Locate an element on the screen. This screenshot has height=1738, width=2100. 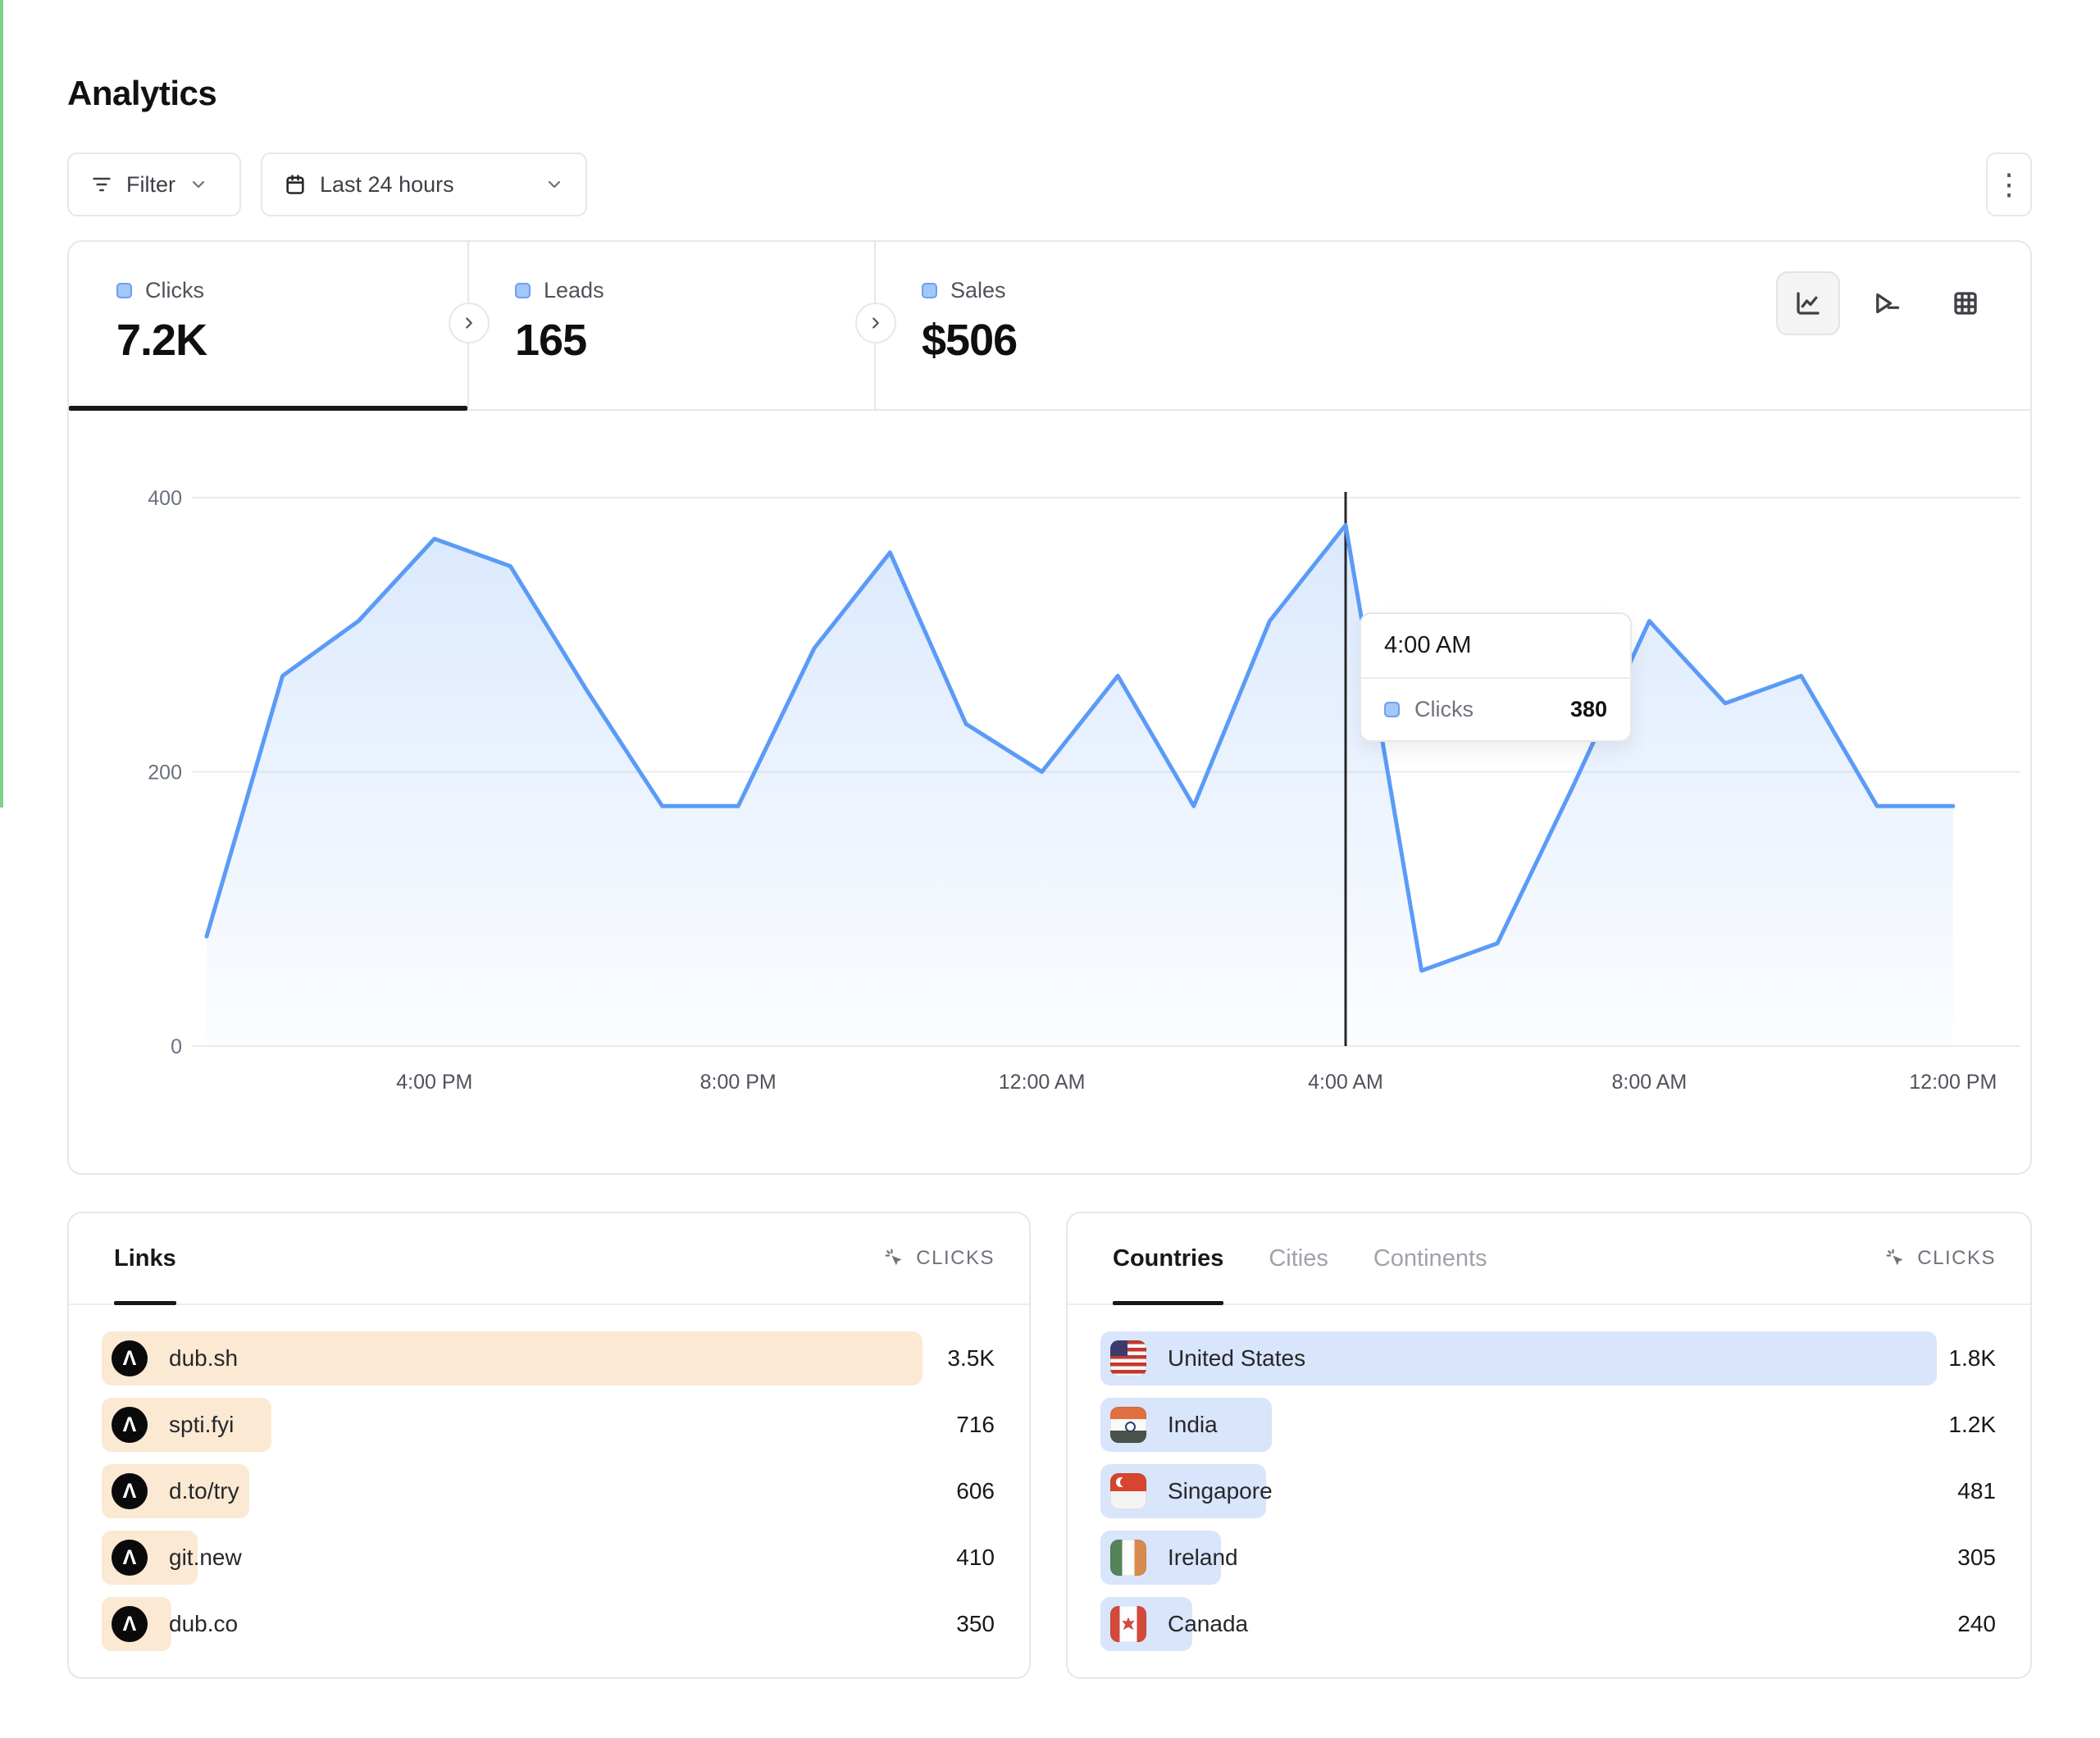
tab-clicks: Clicks 7.2K is located at coordinates (268, 326).